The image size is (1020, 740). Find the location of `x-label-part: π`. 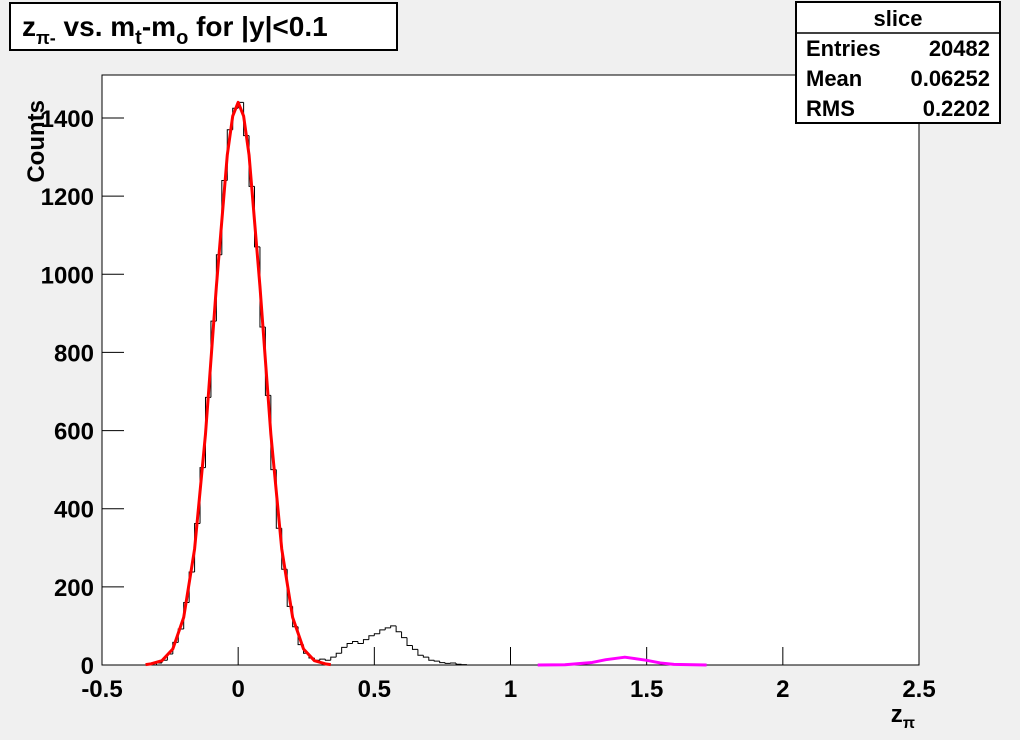

x-label-part: π is located at coordinates (909, 723).